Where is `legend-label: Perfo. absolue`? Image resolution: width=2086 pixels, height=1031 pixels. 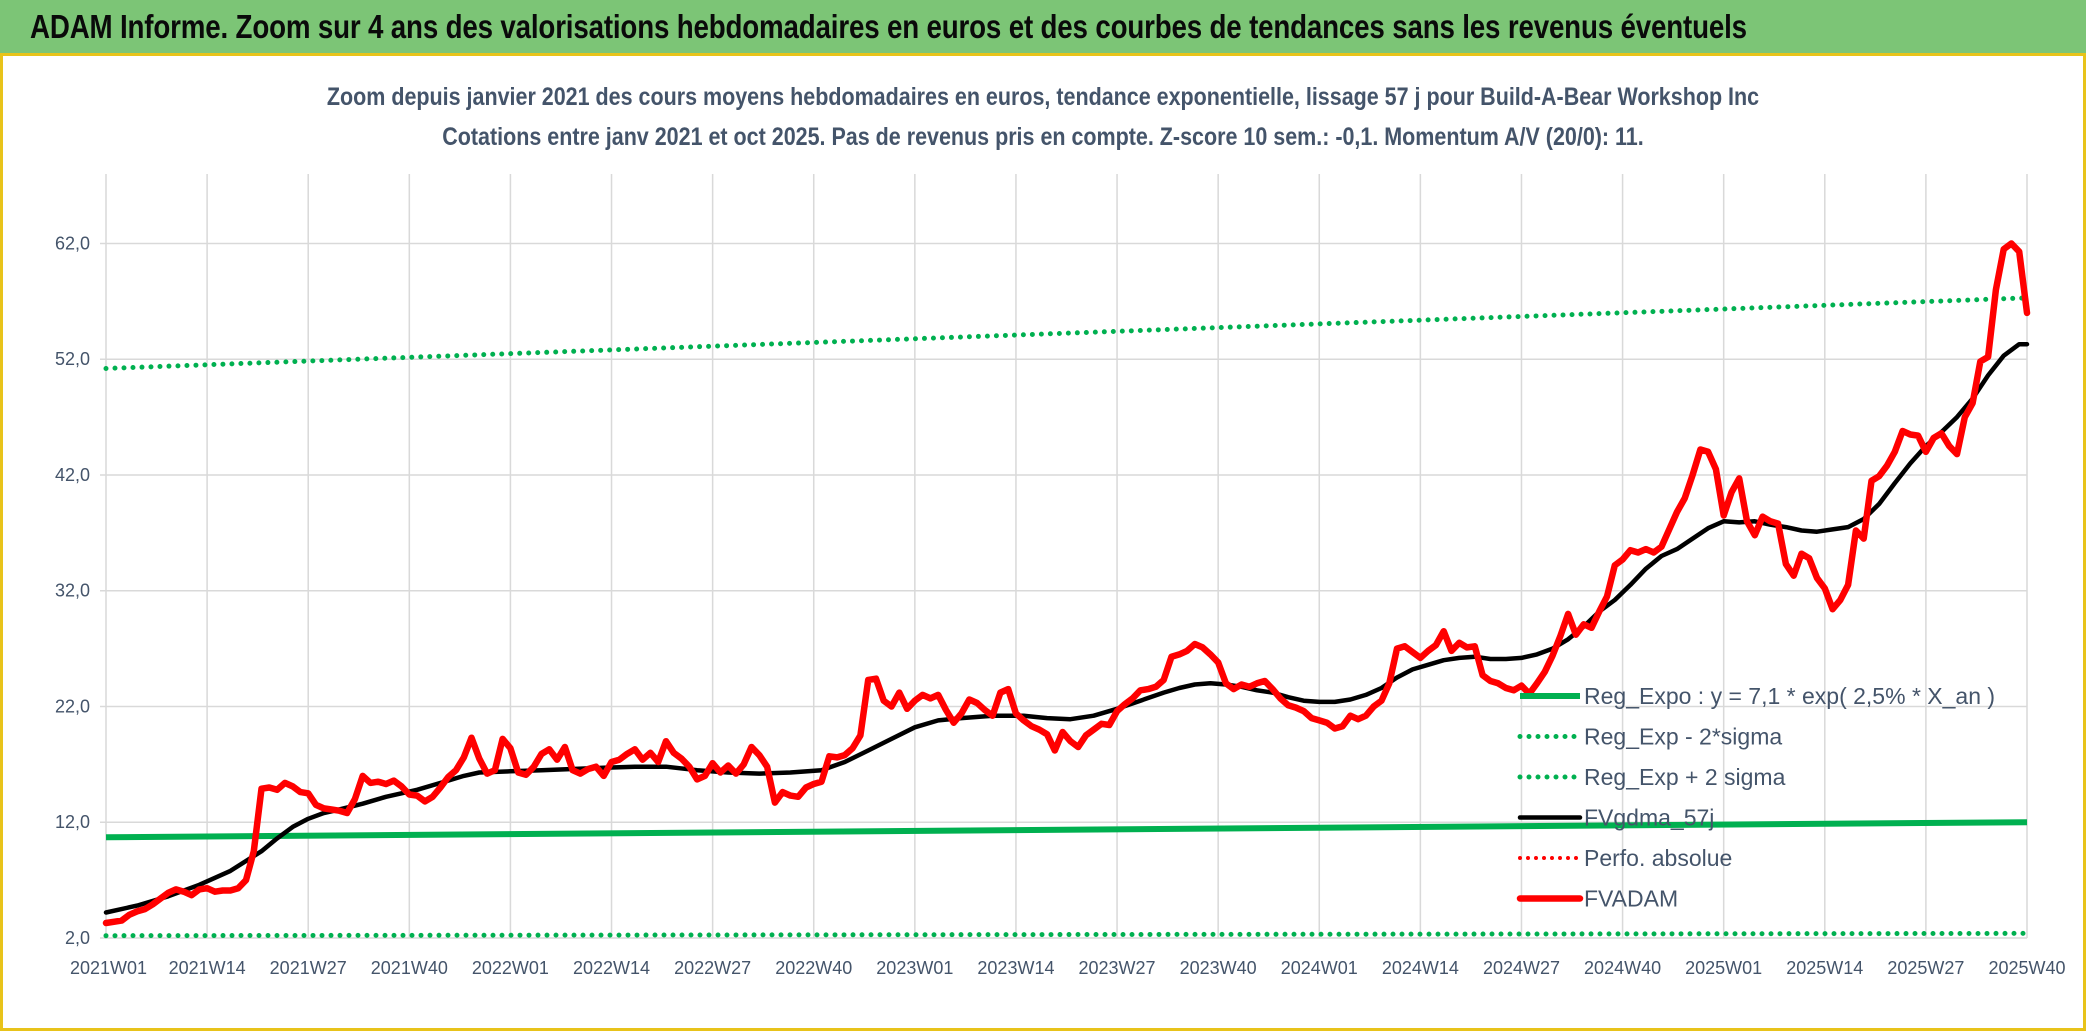
legend-label: Perfo. absolue is located at coordinates (1658, 858).